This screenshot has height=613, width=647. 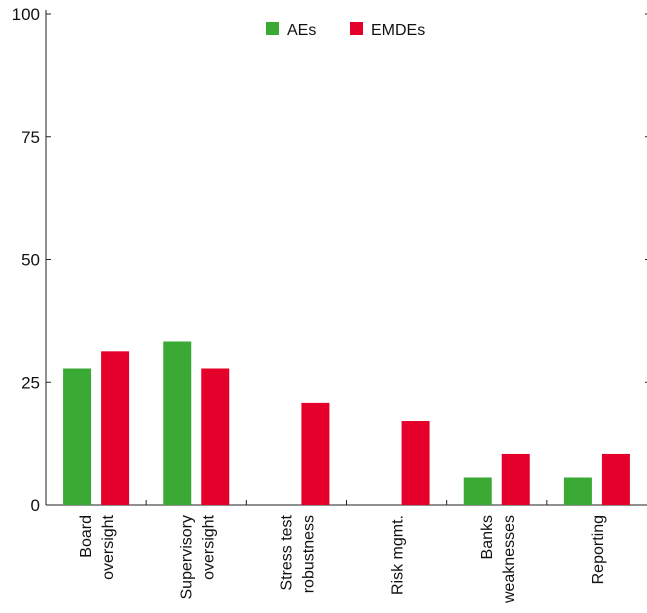 What do you see at coordinates (26, 14) in the screenshot?
I see `y-tick-label: 100` at bounding box center [26, 14].